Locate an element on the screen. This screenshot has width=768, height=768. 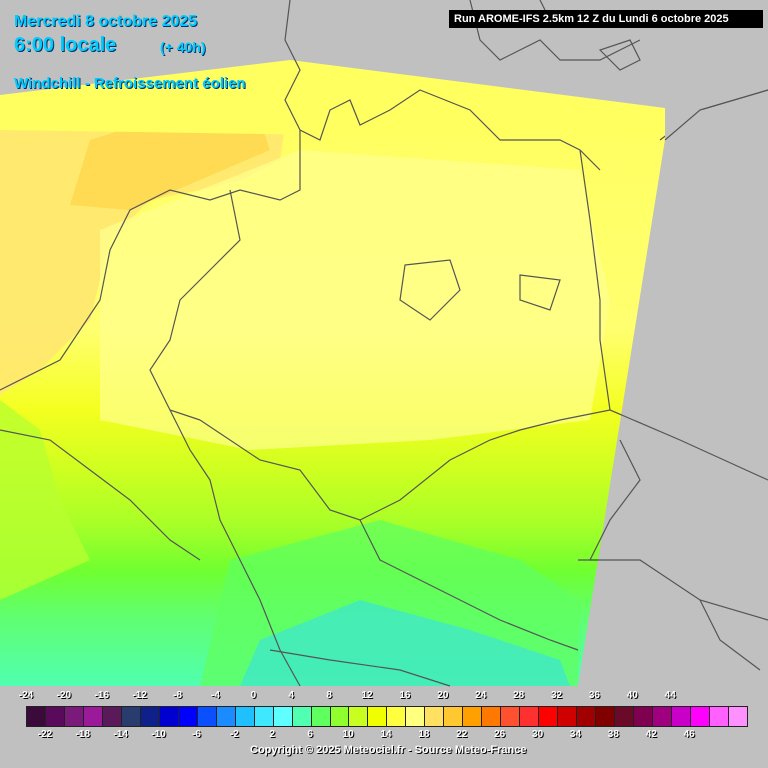
legend-label-top: 32 is located at coordinates (556, 695).